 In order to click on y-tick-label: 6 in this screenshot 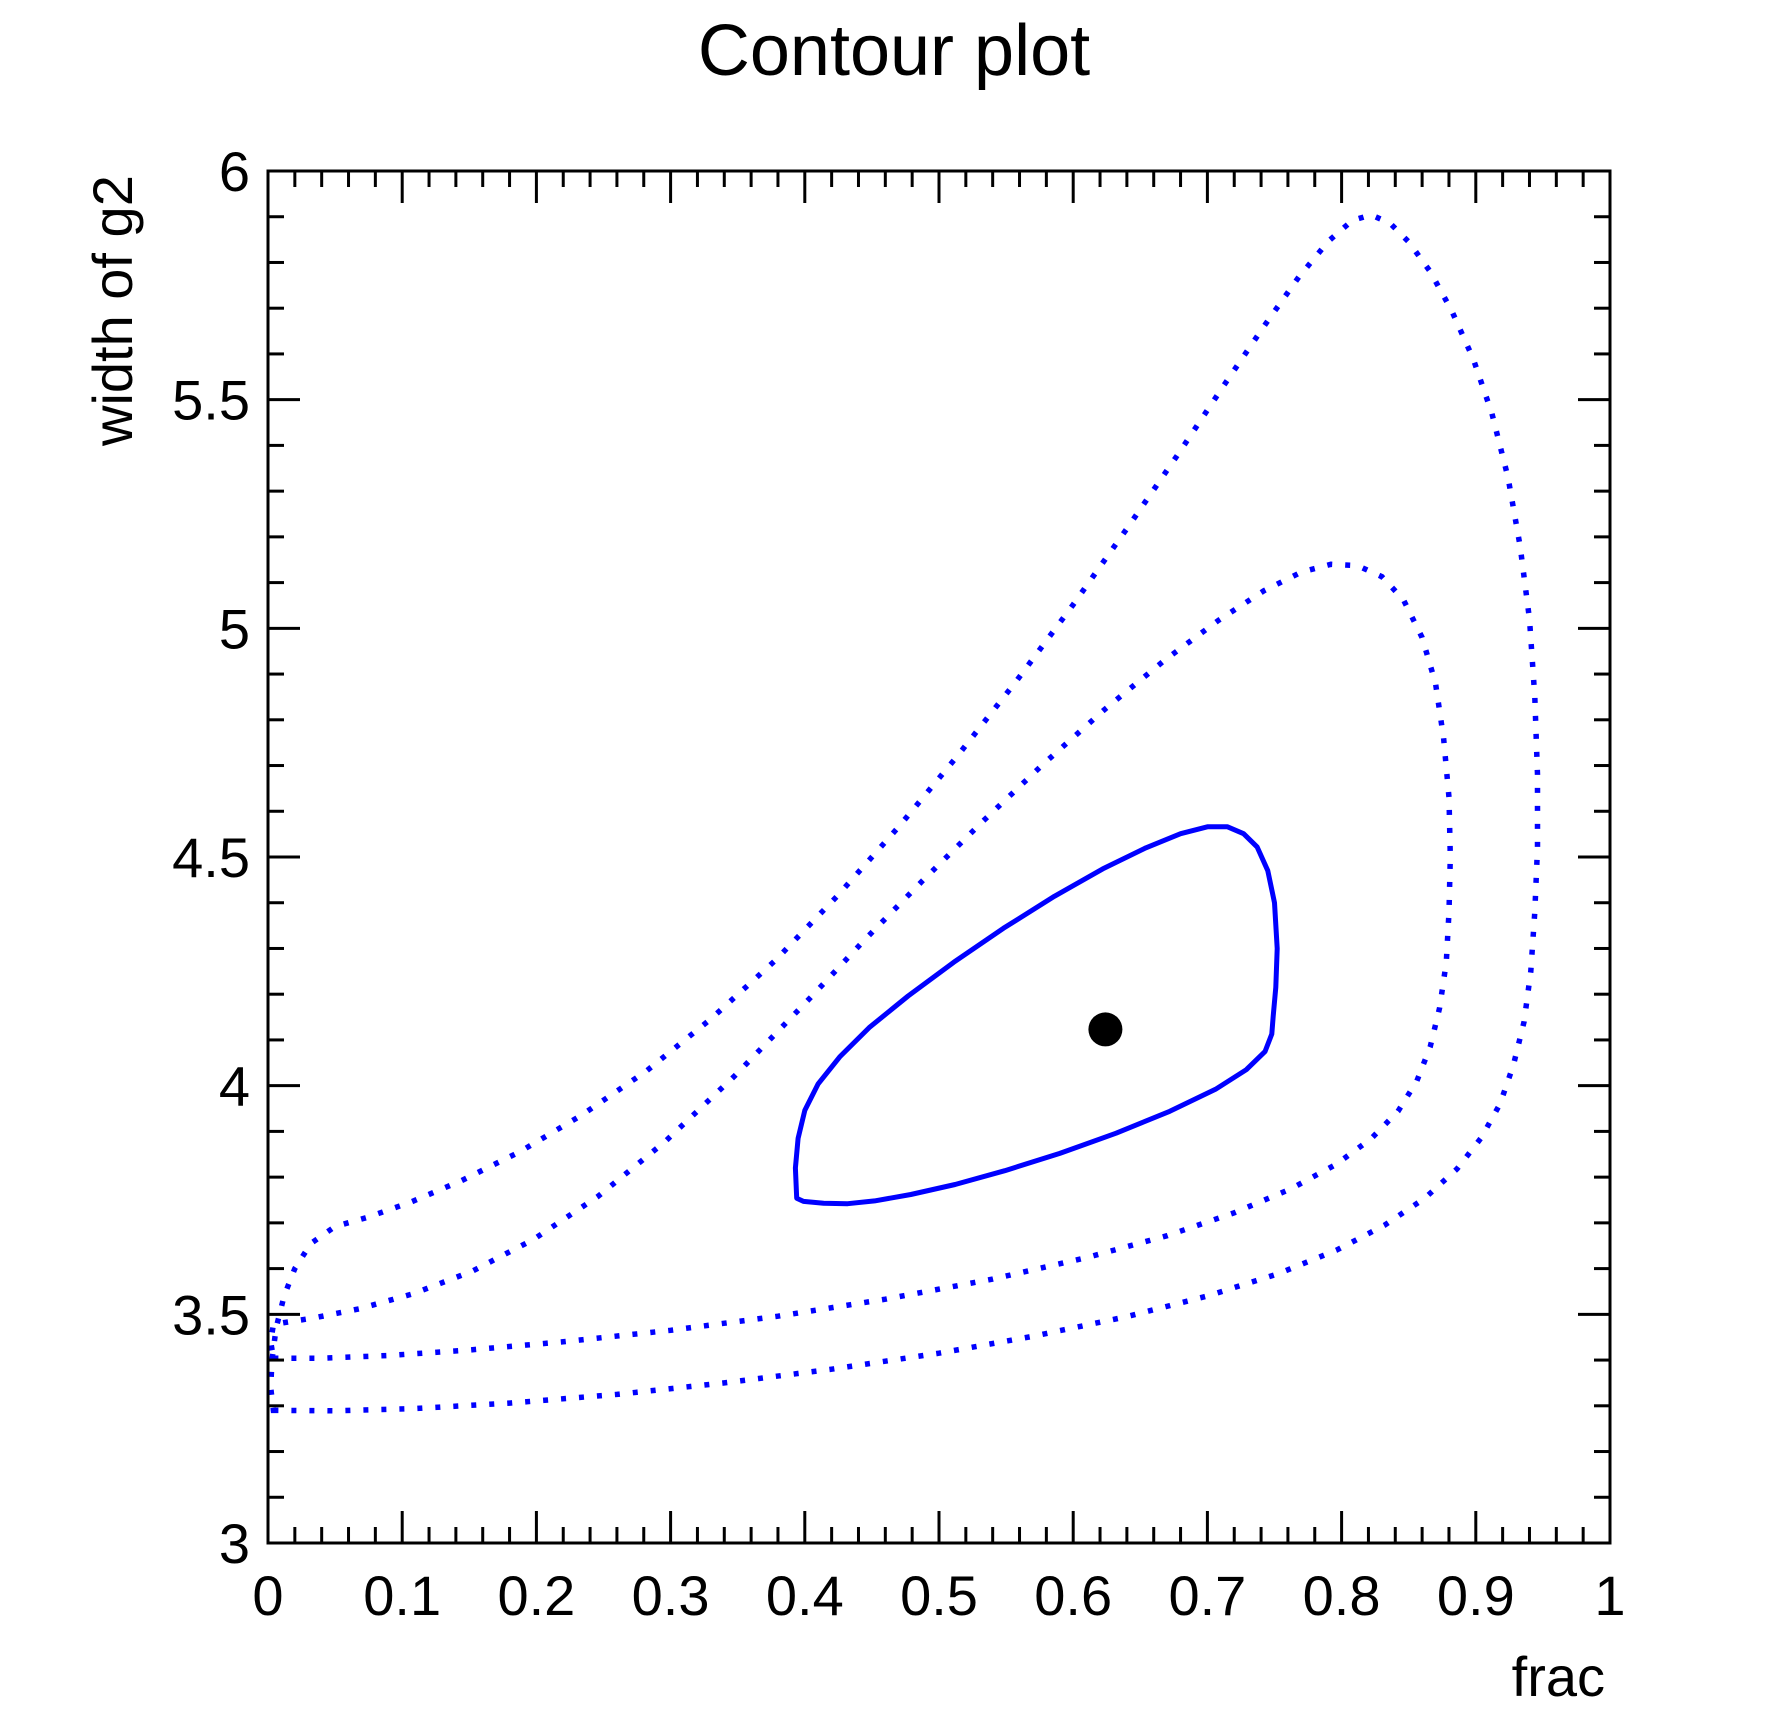, I will do `click(234, 171)`.